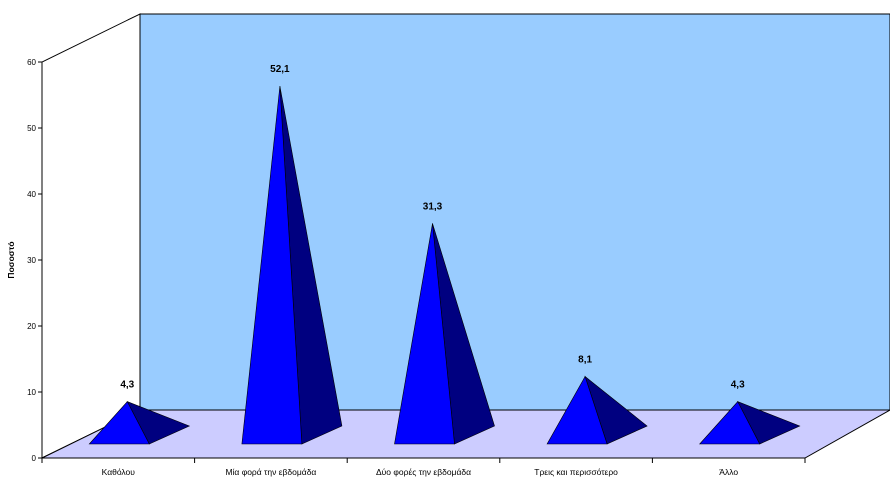 The height and width of the screenshot is (482, 890). I want to click on category-label: Καθόλου, so click(119, 472).